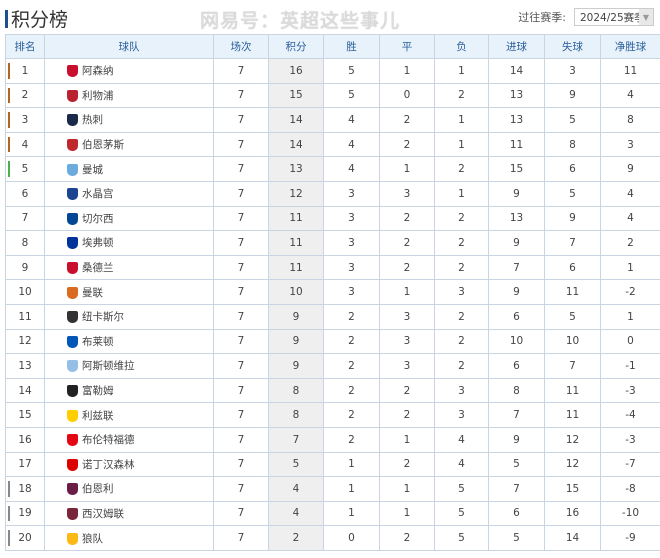 The height and width of the screenshot is (558, 660). I want to click on team-name: 埃弗顿, so click(98, 243).